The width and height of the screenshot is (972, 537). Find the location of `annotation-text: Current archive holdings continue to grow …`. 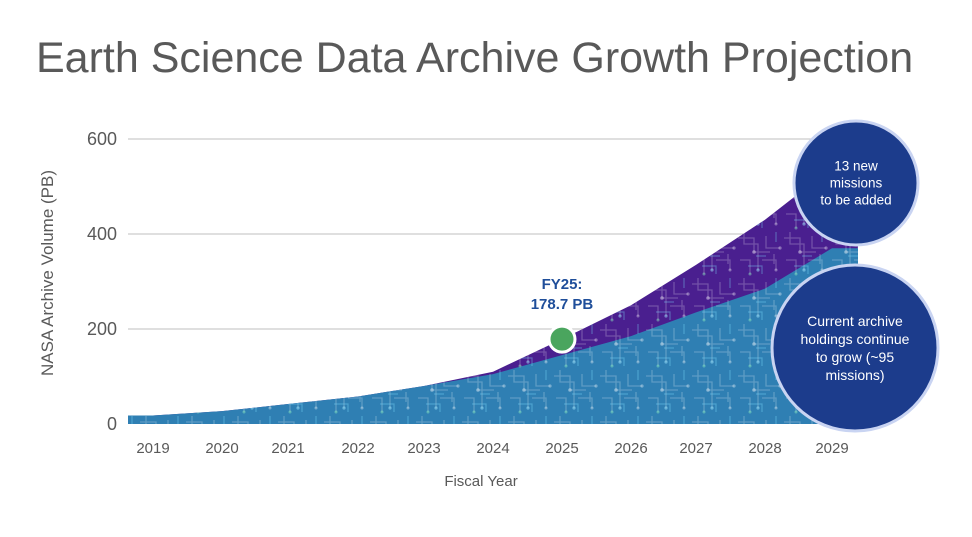

annotation-text: Current archive holdings continue to grow … is located at coordinates (855, 348).